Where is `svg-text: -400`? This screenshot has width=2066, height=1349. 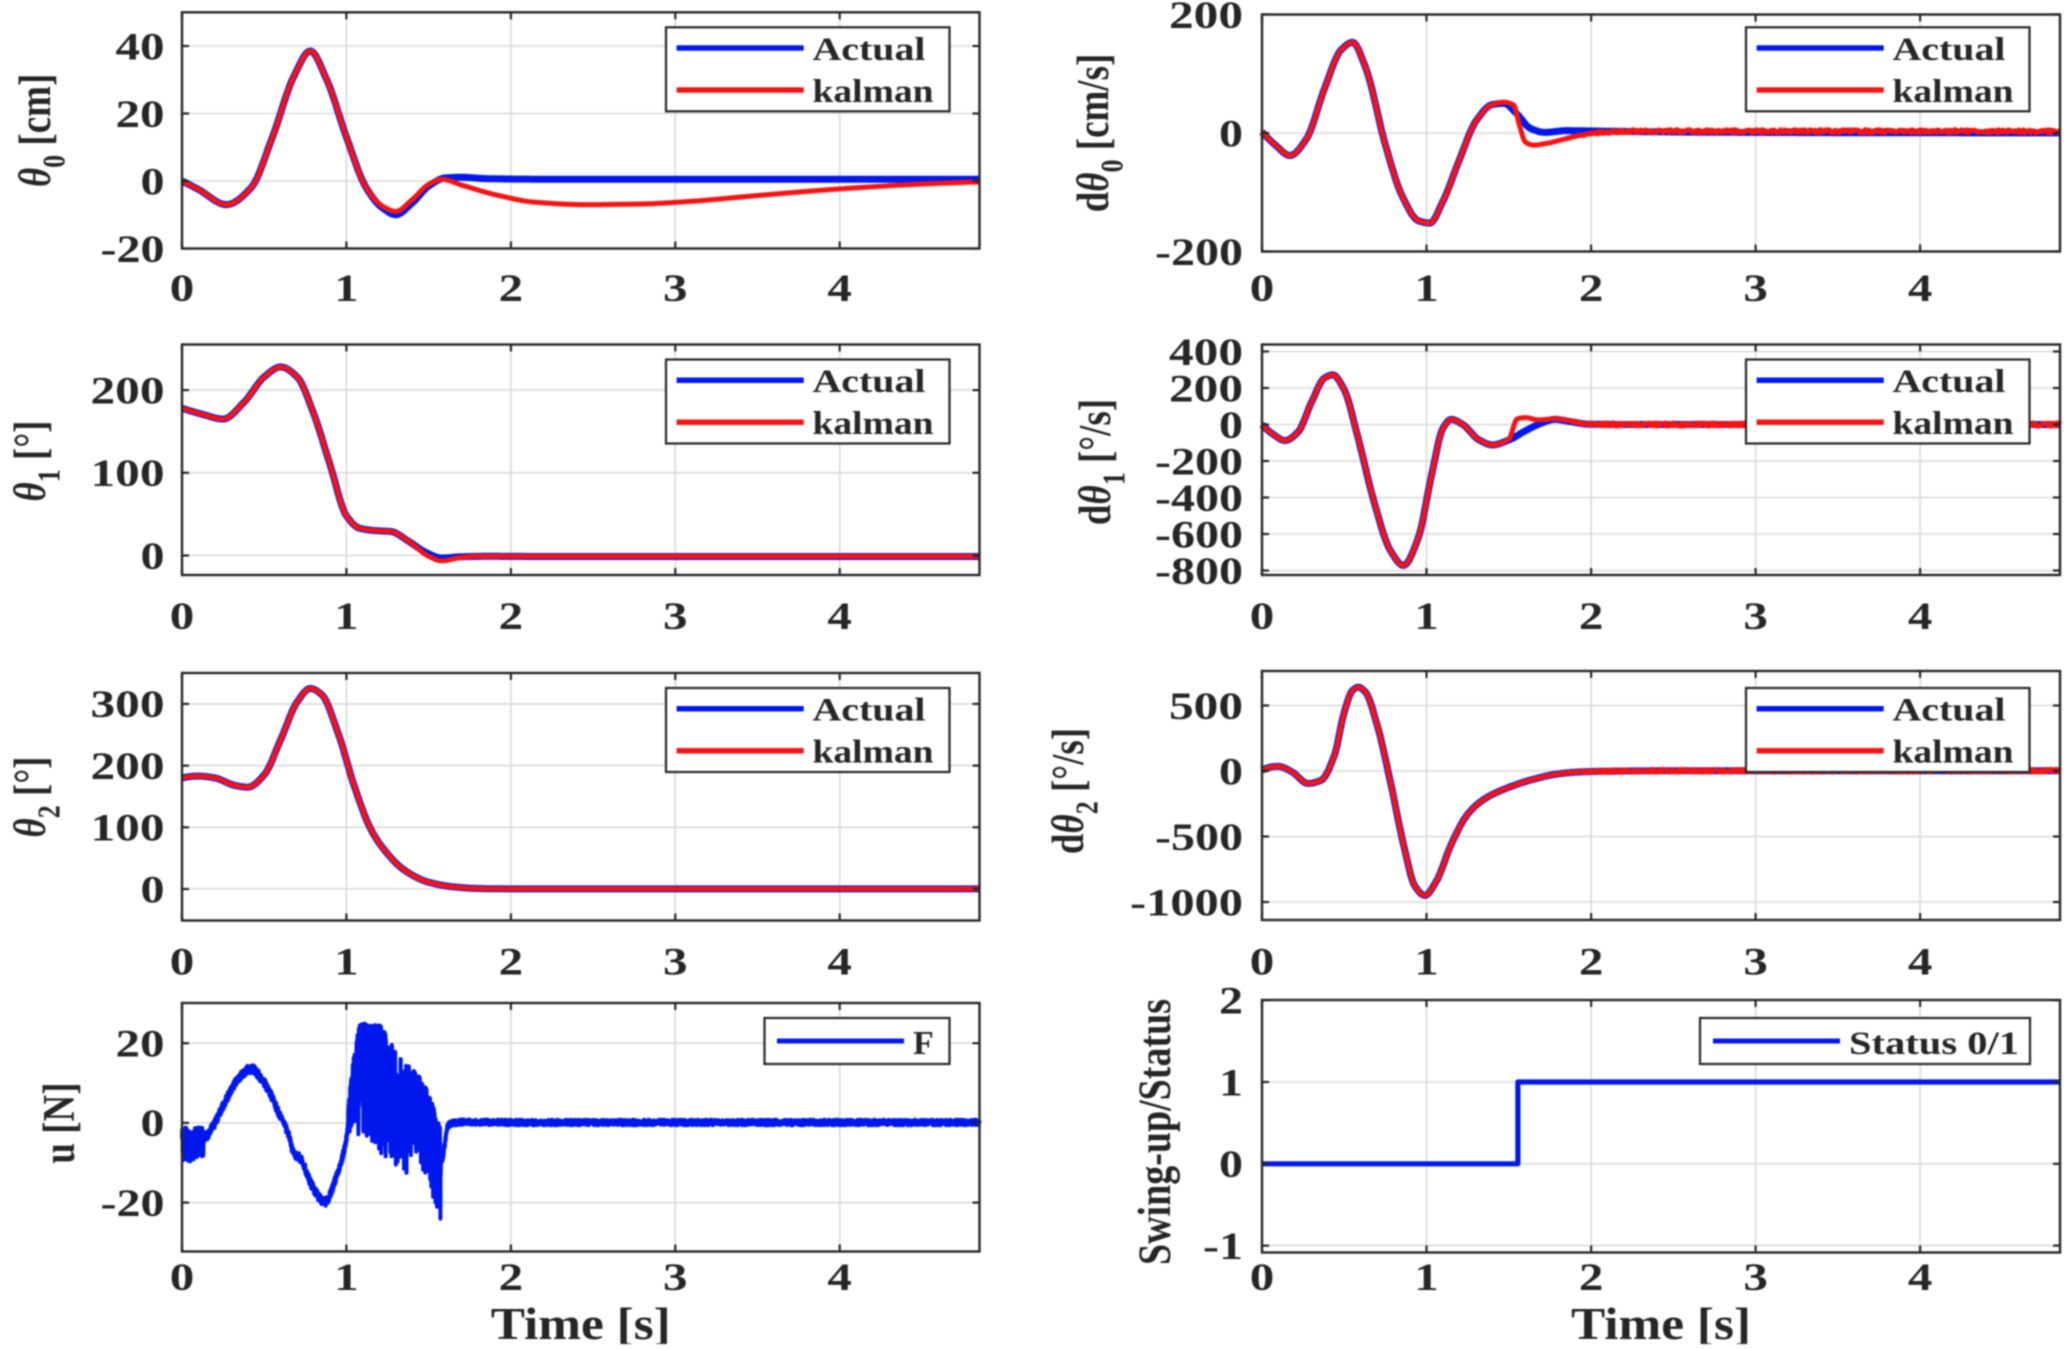 svg-text: -400 is located at coordinates (1199, 498).